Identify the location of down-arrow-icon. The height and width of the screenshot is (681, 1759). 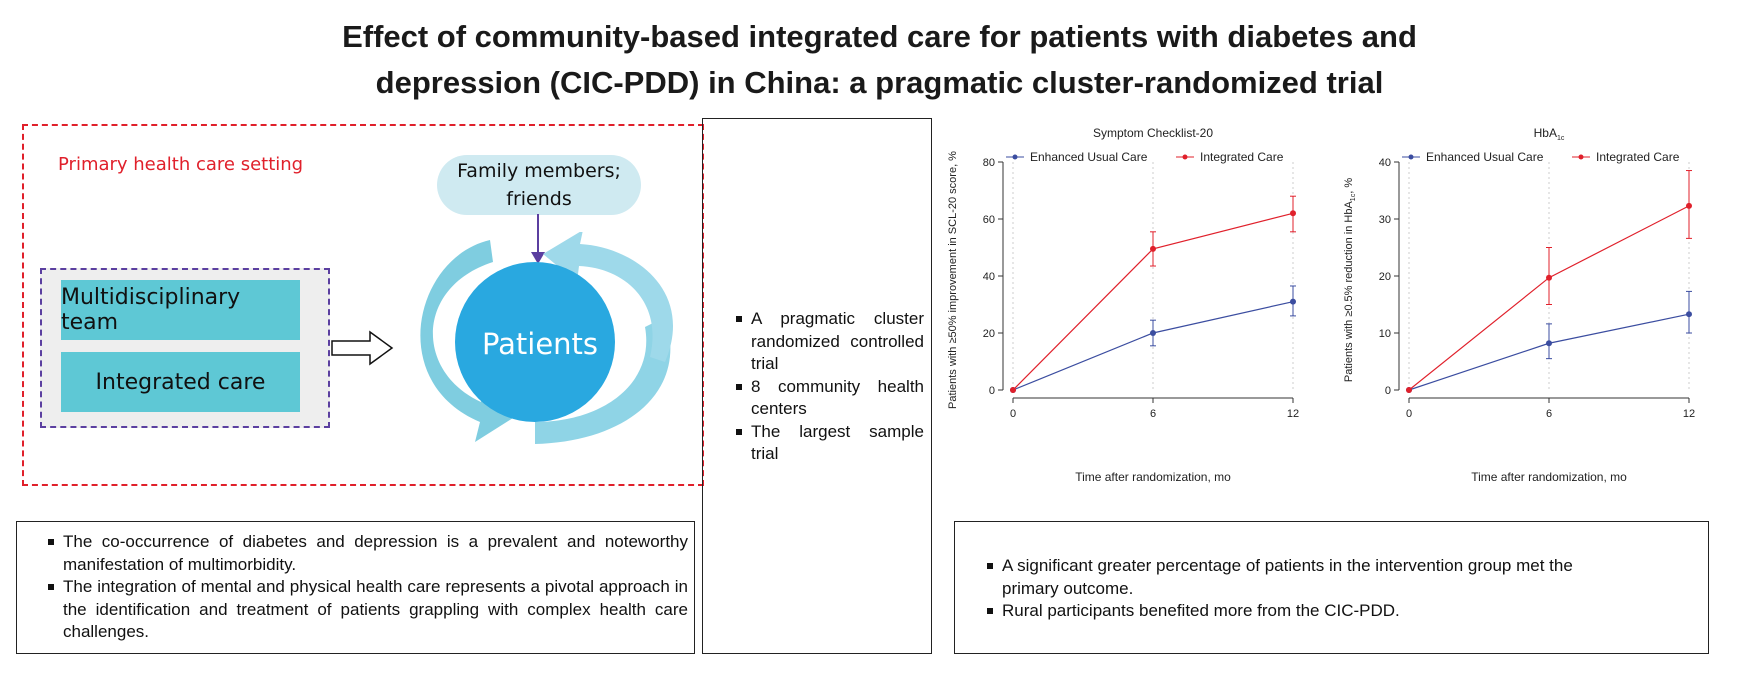
(538, 239).